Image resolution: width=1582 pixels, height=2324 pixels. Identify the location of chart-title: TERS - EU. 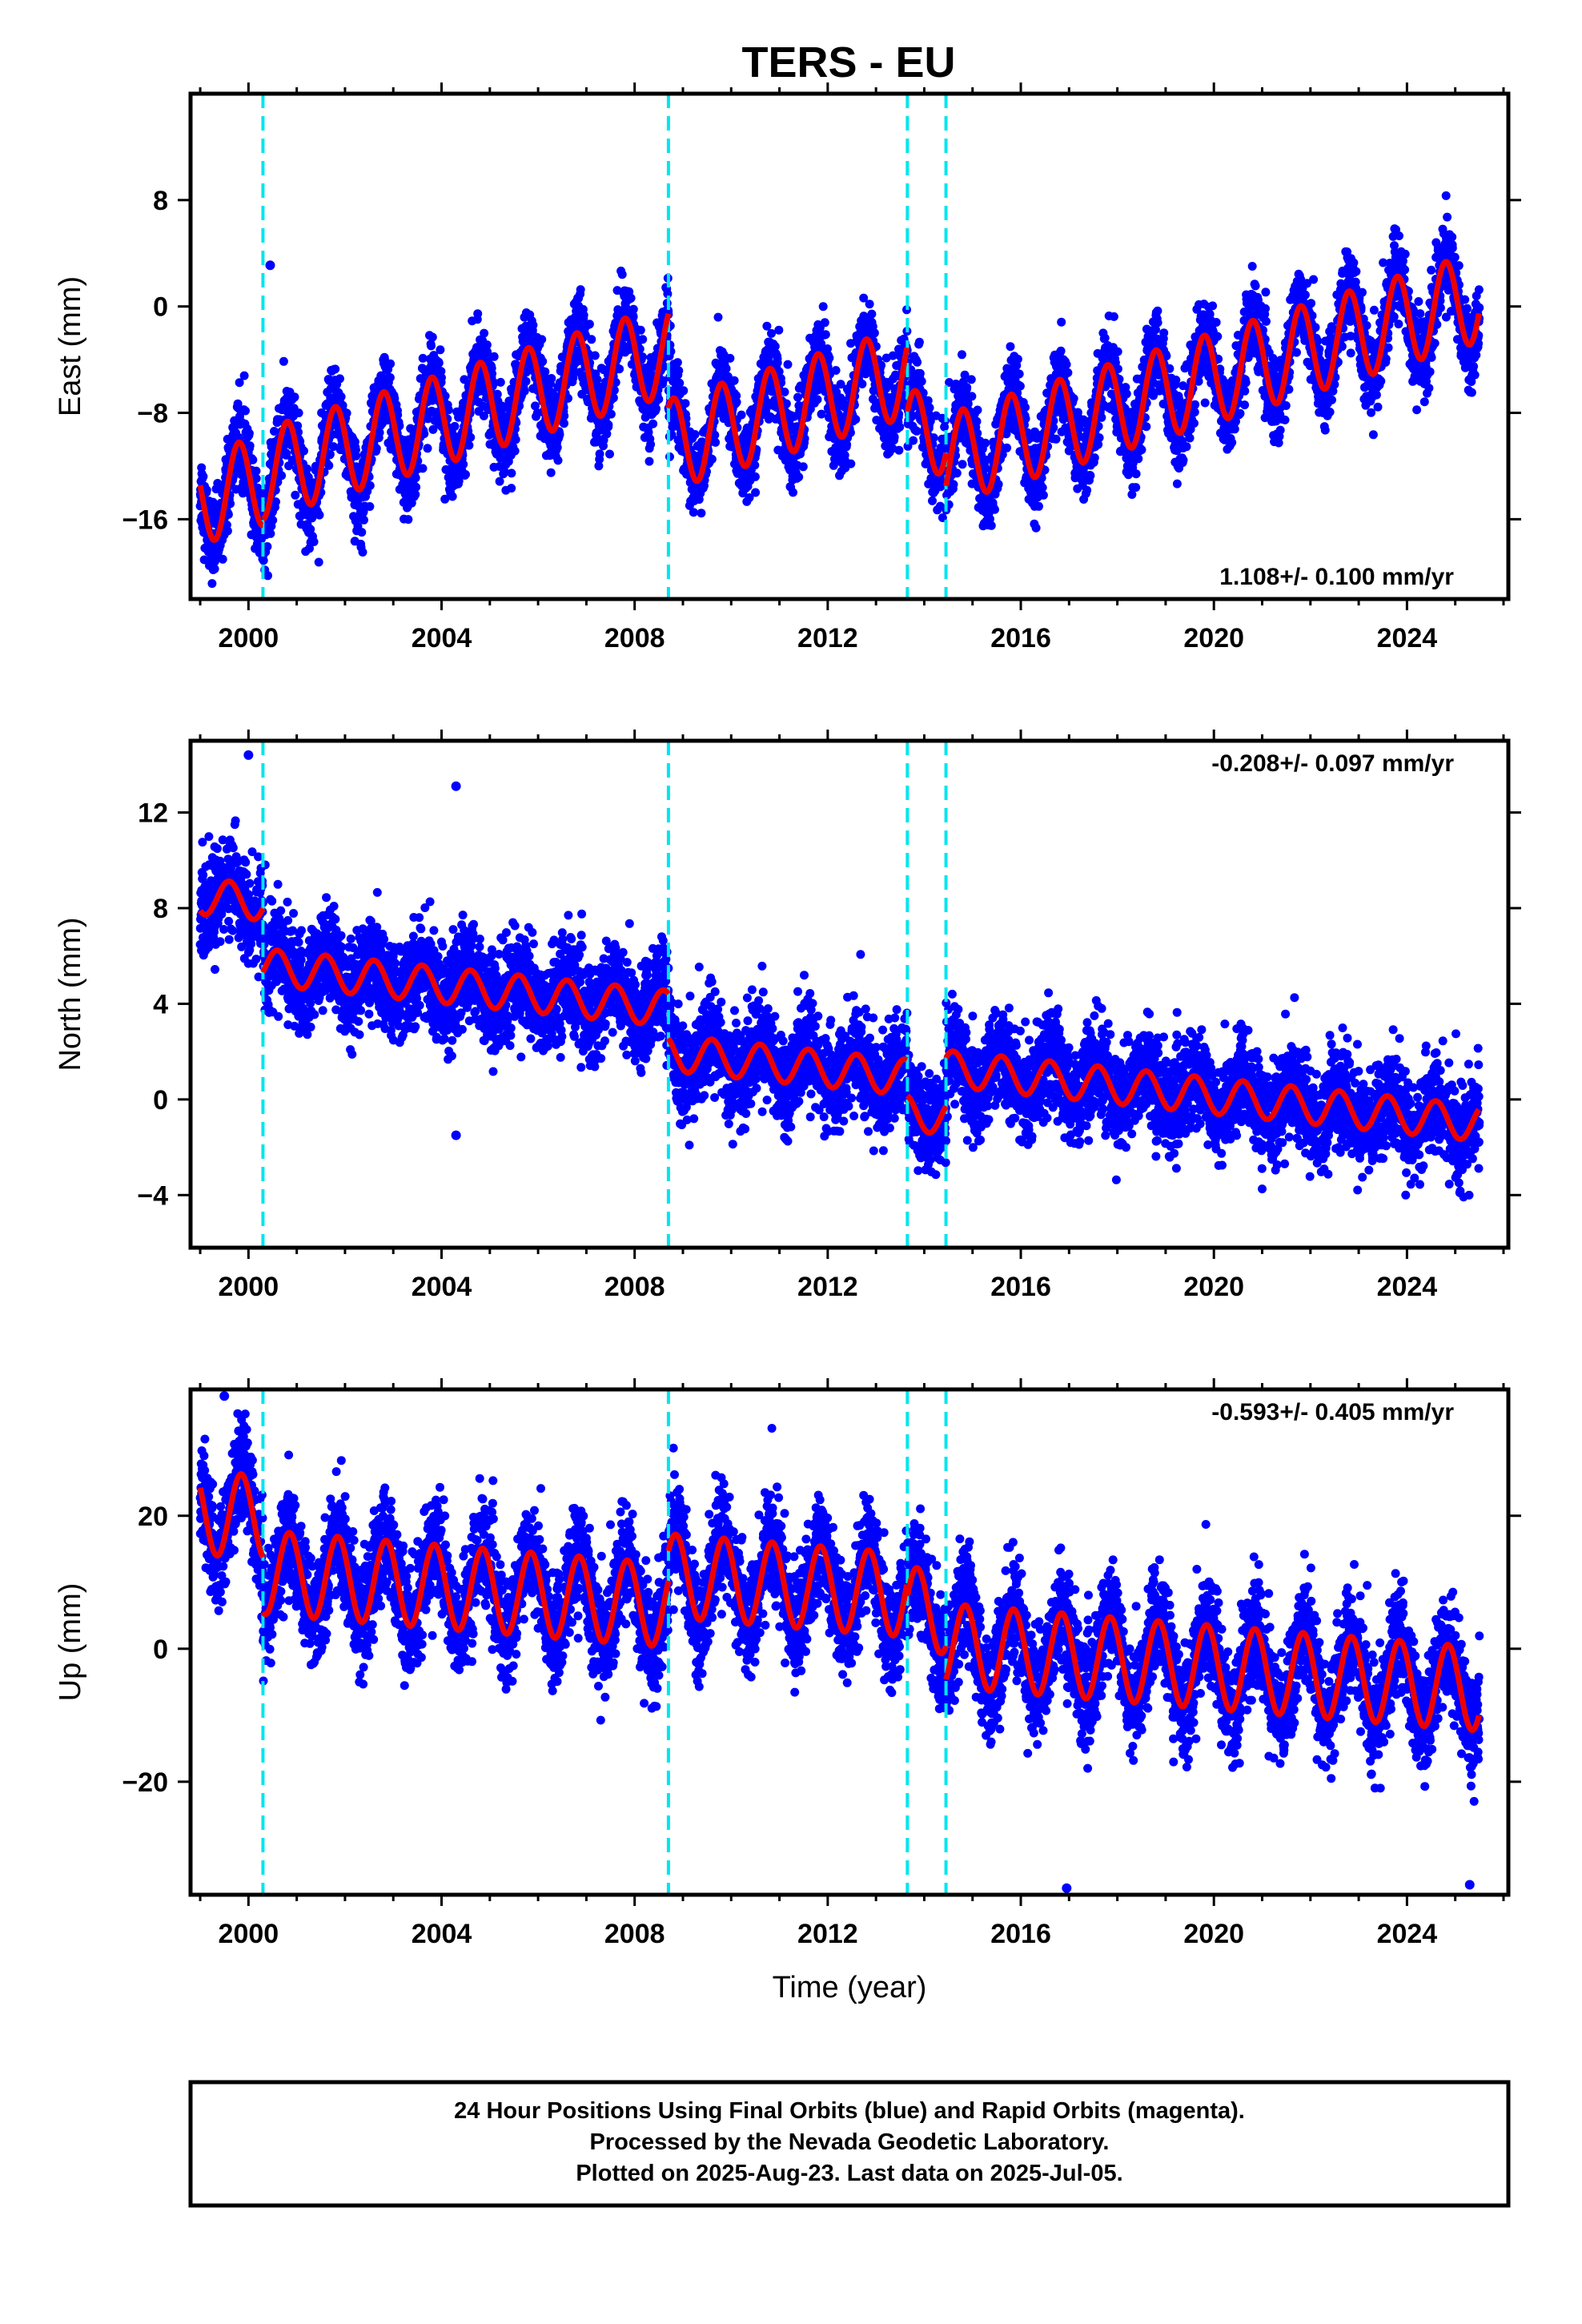
(848, 62).